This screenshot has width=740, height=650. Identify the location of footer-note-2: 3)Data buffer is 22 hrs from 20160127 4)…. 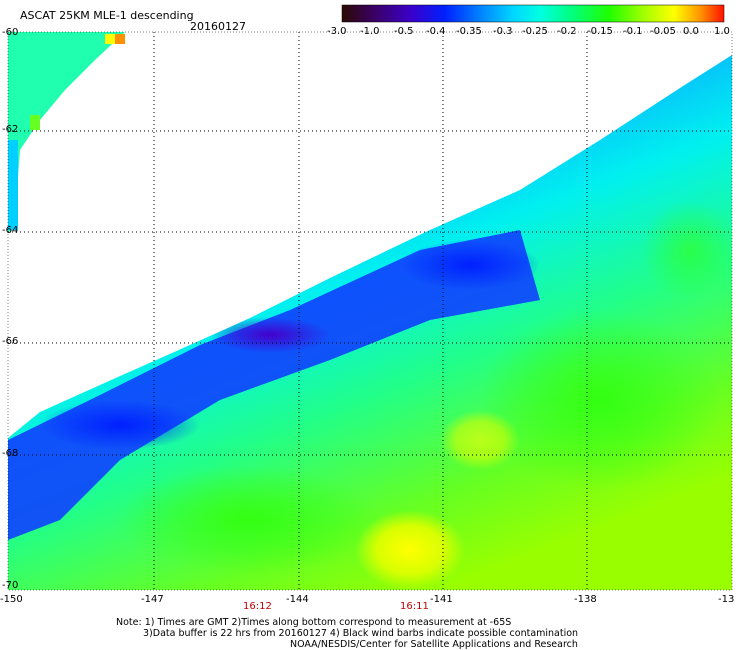
(361, 633).